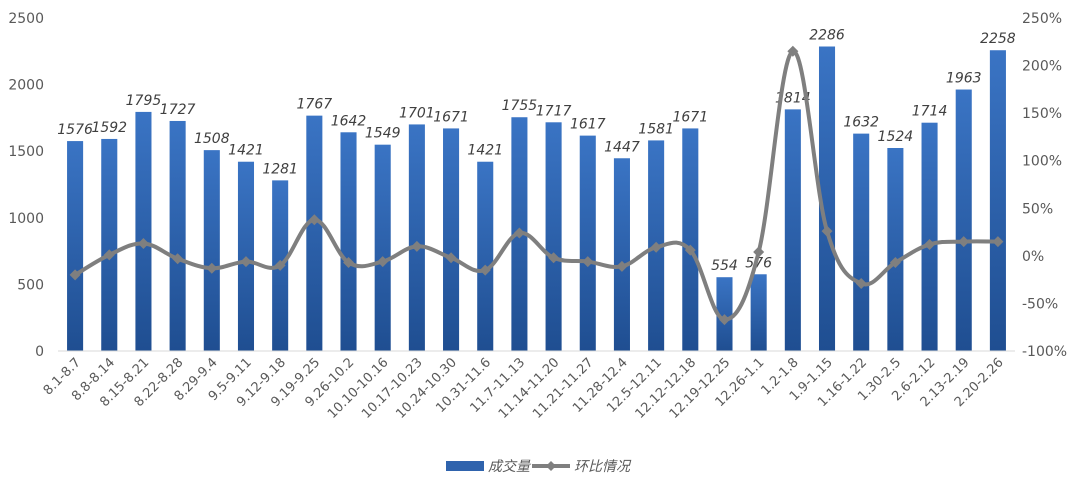  I want to click on y-left-tick-label: 2000, so click(26, 86).